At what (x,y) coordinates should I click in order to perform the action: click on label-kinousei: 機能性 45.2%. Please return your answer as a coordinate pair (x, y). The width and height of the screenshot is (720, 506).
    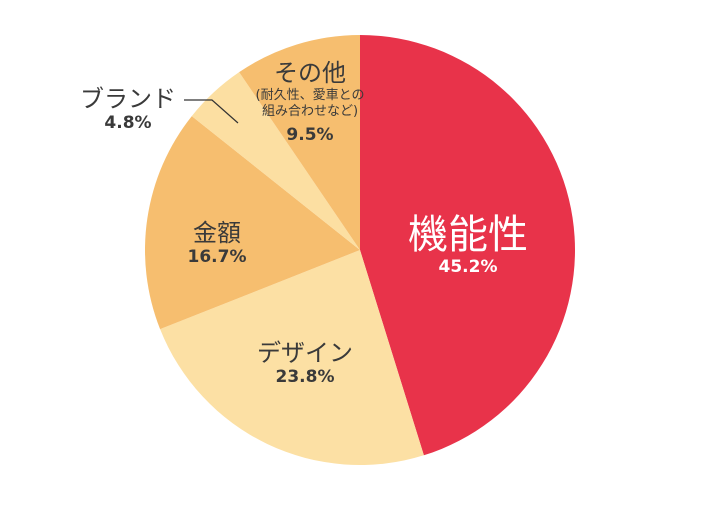
    Looking at the image, I should click on (468, 245).